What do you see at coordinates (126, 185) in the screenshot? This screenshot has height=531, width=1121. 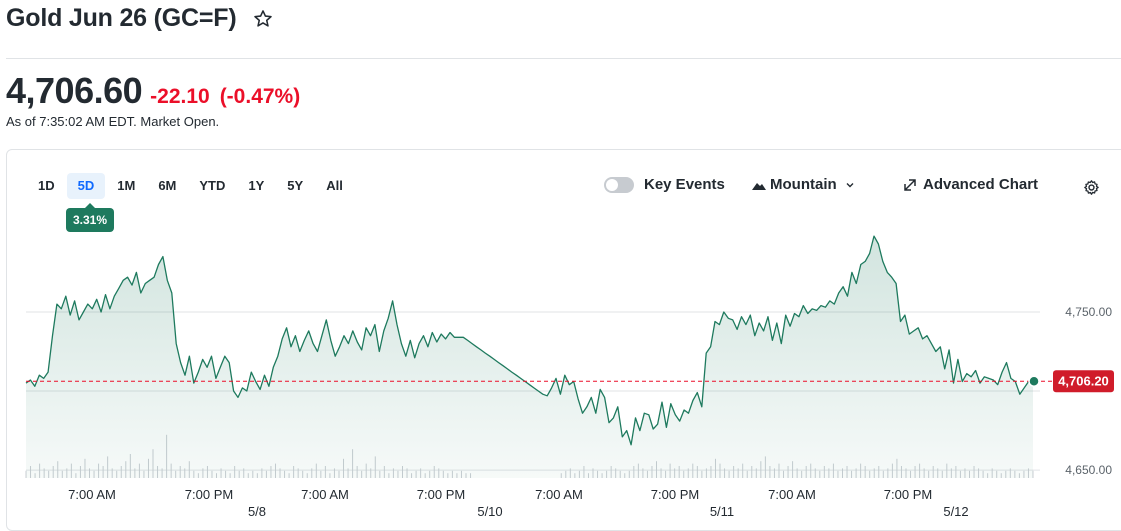 I see `range-1m: 1M` at bounding box center [126, 185].